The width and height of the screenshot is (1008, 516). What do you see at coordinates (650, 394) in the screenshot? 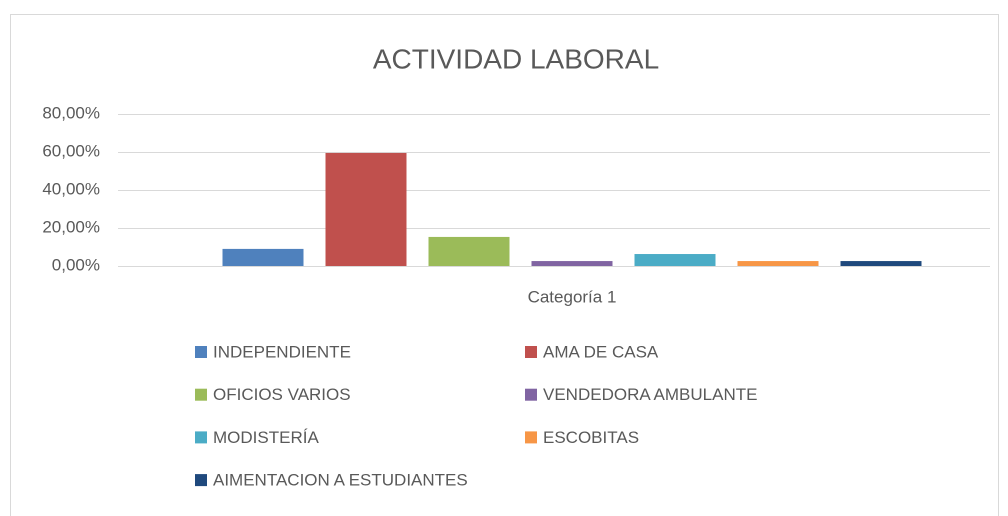
I see `legend-label: VENDEDORA AMBULANTE` at bounding box center [650, 394].